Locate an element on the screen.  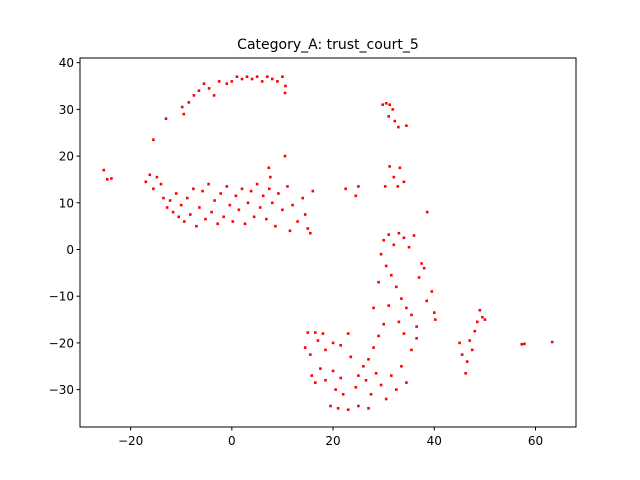
y-tick-label: 20 is located at coordinates (66, 157).